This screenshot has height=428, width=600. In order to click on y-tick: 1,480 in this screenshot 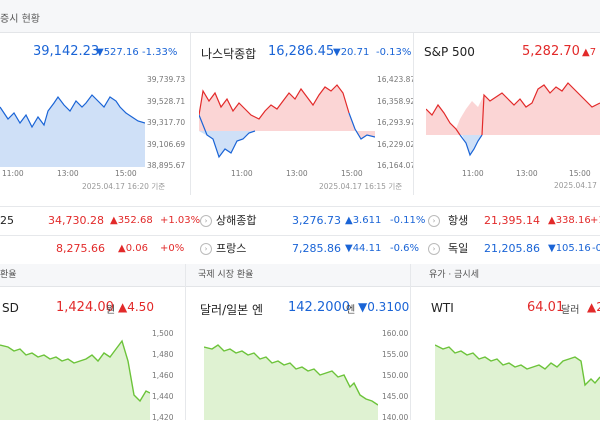, I will do `click(163, 354)`.